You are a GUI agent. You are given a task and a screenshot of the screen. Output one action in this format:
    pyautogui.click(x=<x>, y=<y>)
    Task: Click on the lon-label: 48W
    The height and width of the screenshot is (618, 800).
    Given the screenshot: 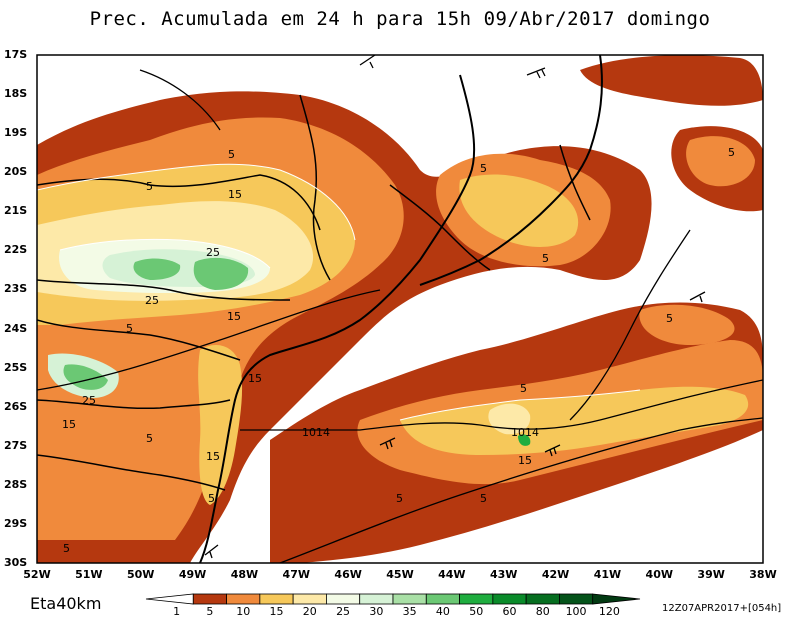 What is the action you would take?
    pyautogui.click(x=244, y=574)
    